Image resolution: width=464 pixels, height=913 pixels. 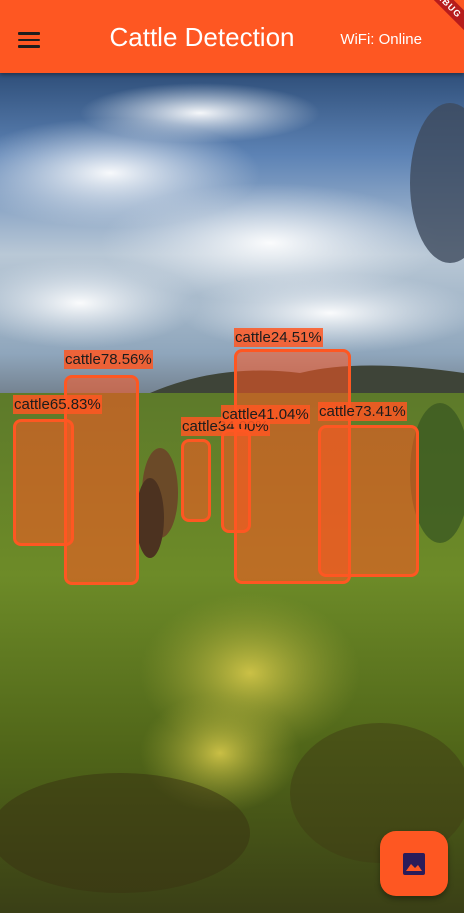 What do you see at coordinates (29, 33) in the screenshot?
I see `hamburger-menu-icon` at bounding box center [29, 33].